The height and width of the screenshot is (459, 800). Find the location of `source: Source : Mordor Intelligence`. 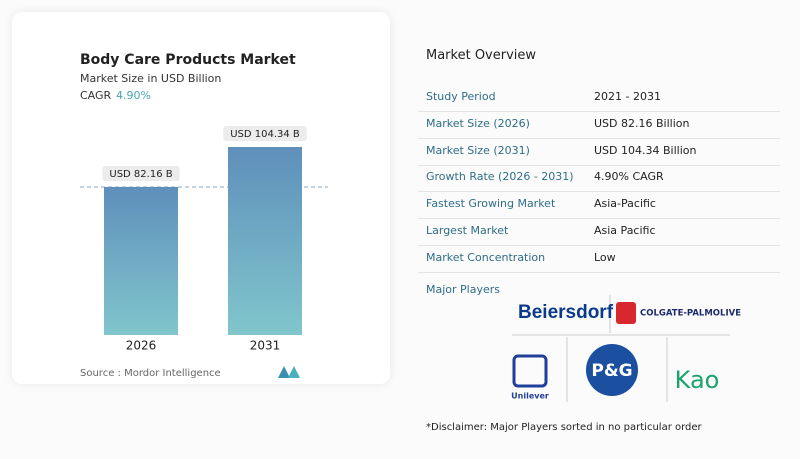

source: Source : Mordor Intelligence is located at coordinates (150, 373).